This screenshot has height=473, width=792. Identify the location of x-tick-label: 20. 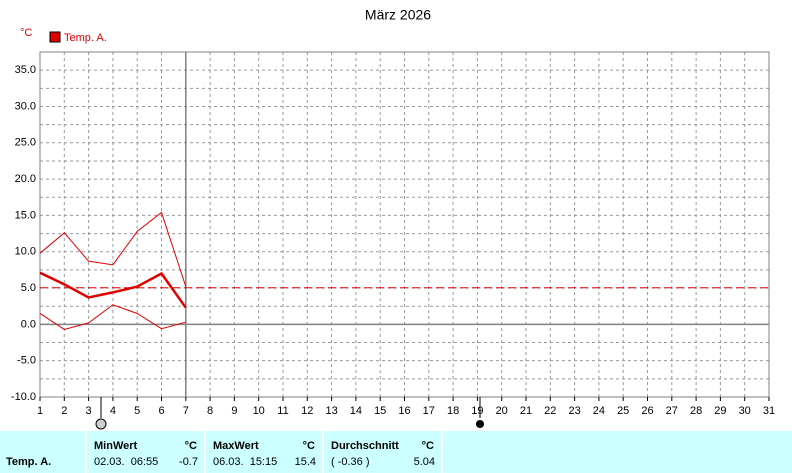
(502, 411).